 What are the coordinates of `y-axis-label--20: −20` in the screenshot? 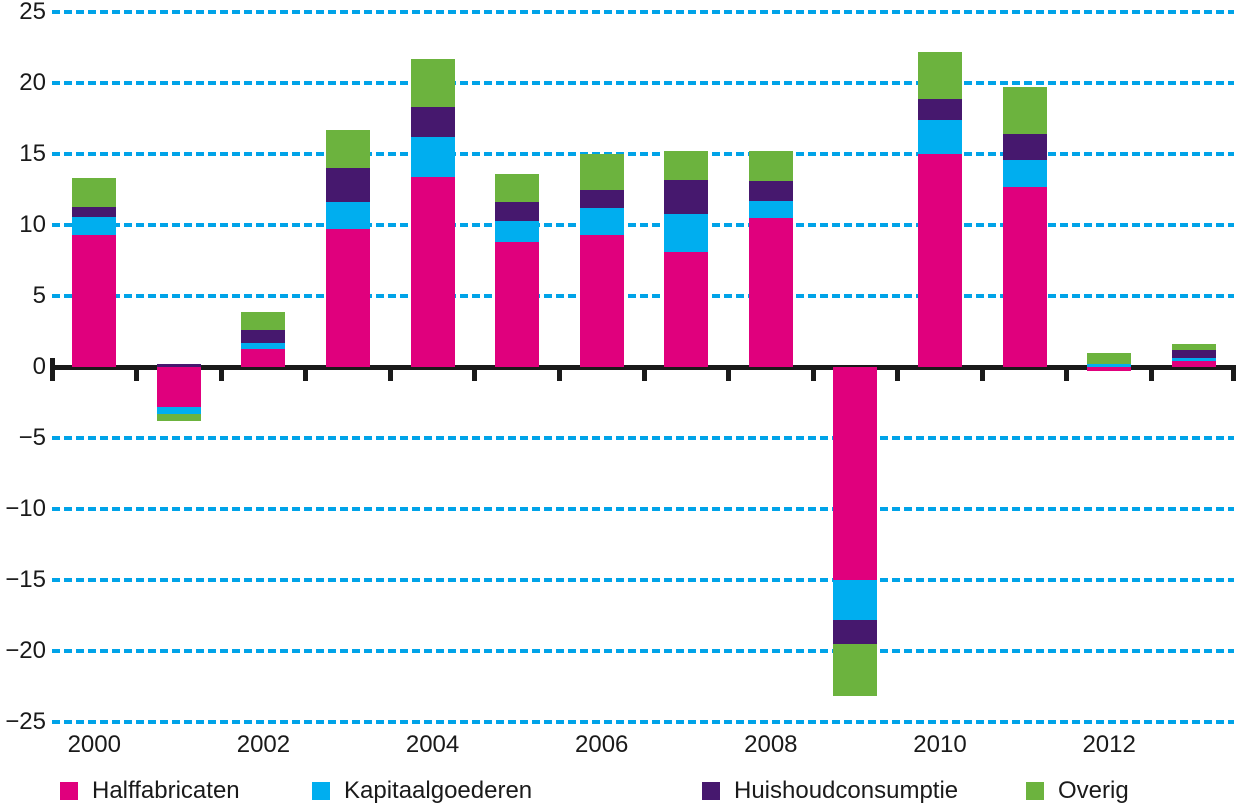 It's located at (25, 650).